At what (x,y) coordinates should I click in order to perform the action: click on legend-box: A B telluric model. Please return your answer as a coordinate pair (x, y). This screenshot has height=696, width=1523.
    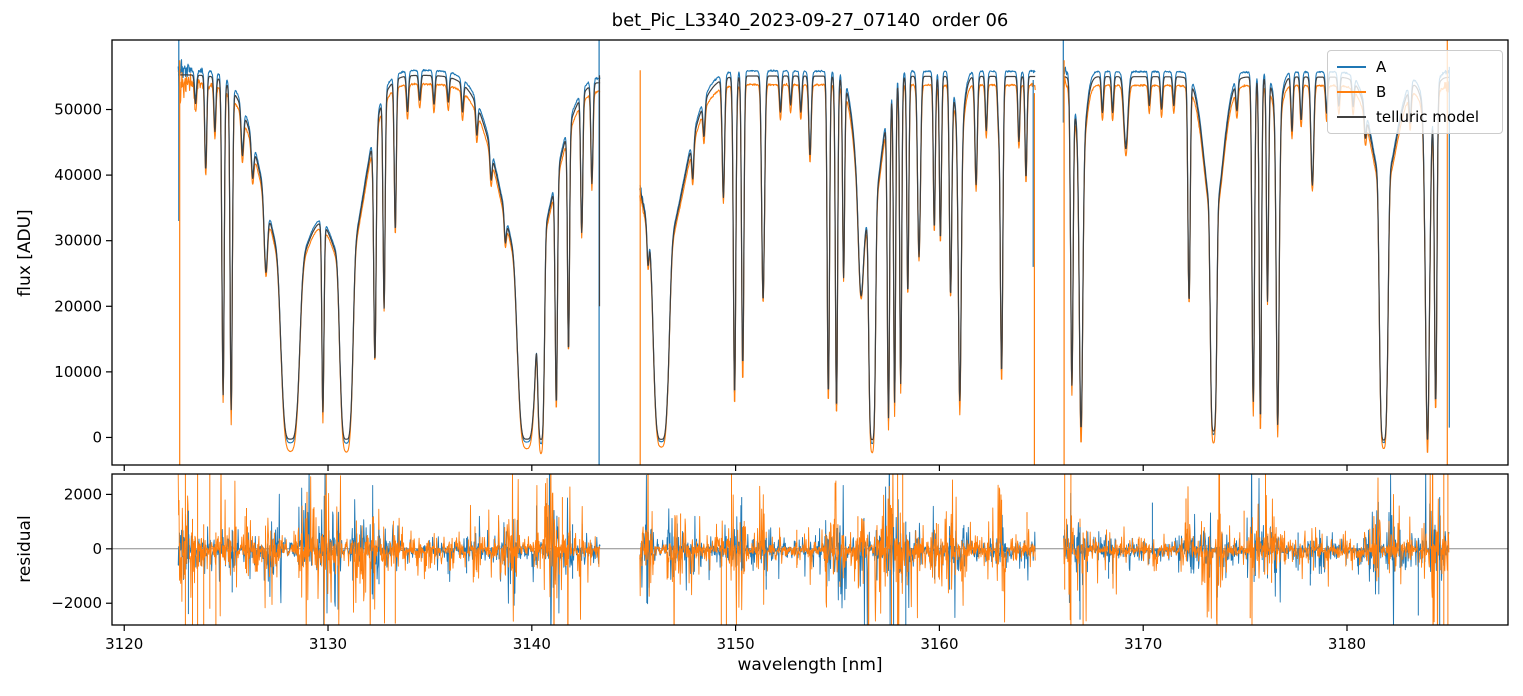
    Looking at the image, I should click on (1415, 92).